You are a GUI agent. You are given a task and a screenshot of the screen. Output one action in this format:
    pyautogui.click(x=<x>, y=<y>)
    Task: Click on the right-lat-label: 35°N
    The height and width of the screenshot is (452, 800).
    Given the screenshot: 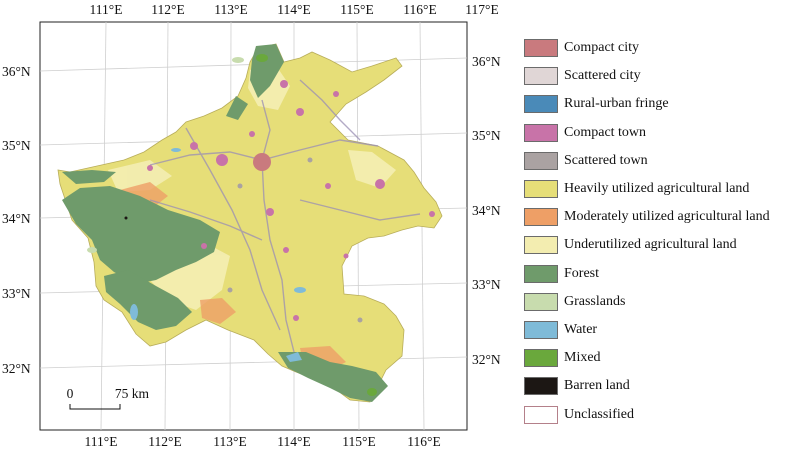 What is the action you would take?
    pyautogui.click(x=486, y=135)
    